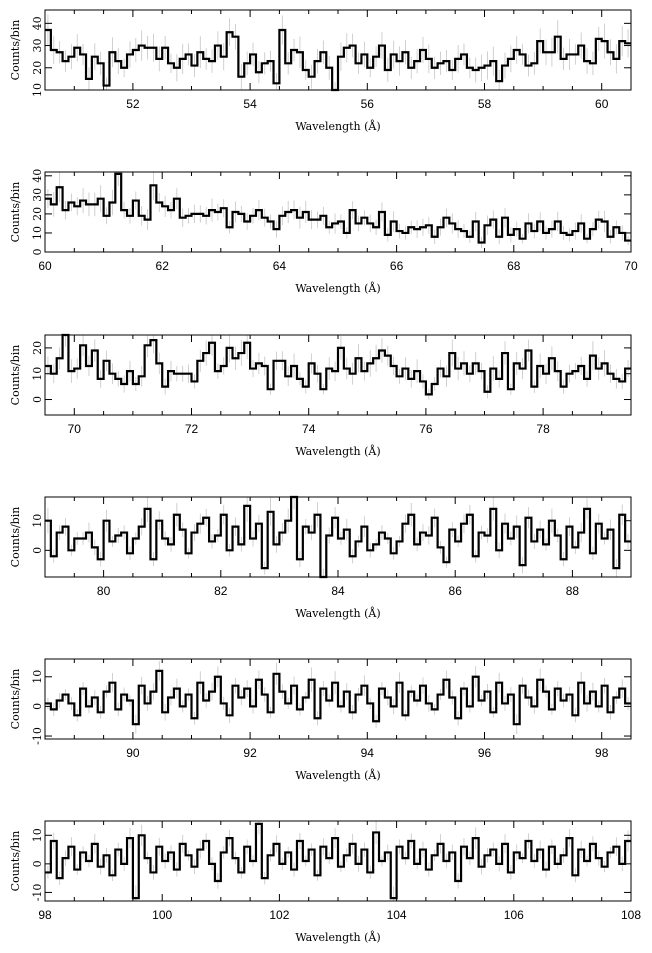  Describe the element at coordinates (338, 591) in the screenshot. I see `x-tick-label: 84` at that location.